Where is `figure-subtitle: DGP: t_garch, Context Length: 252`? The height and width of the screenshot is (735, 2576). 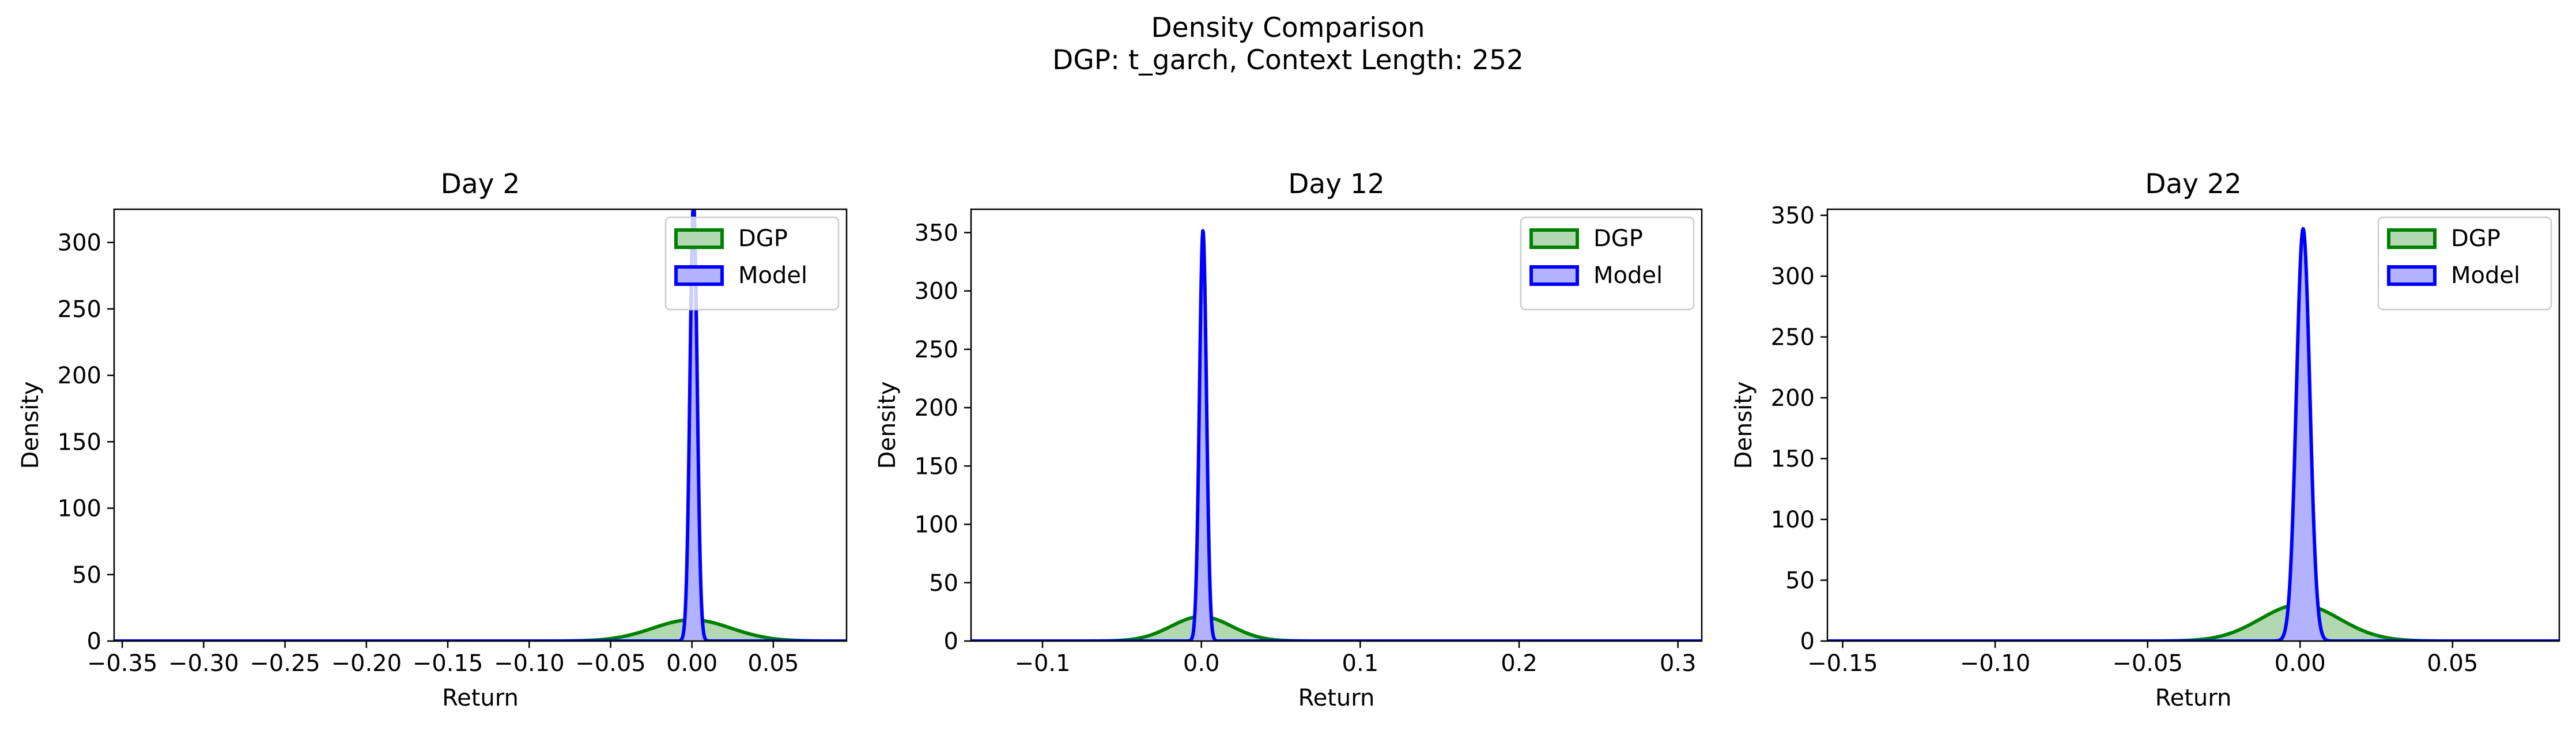
figure-subtitle: DGP: t_garch, Context Length: 252 is located at coordinates (1288, 60).